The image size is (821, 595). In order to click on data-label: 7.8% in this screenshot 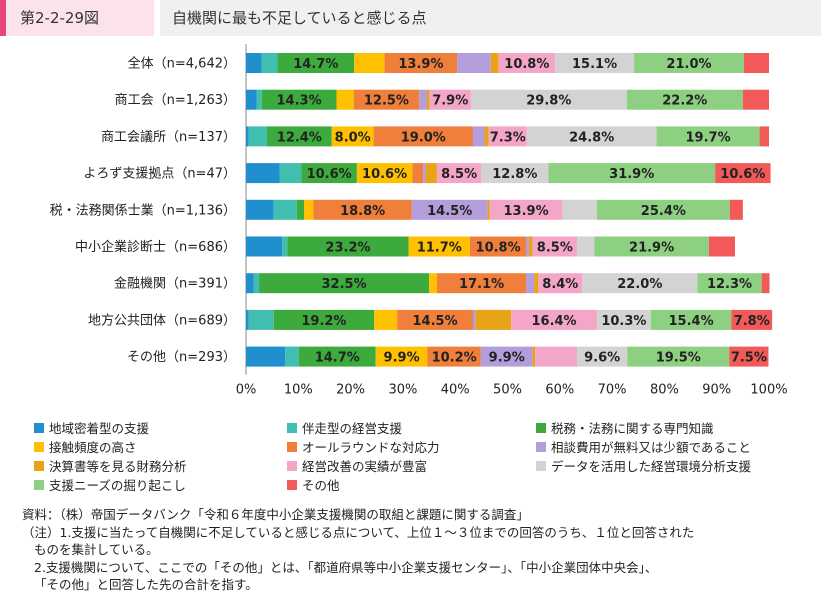, I will do `click(752, 321)`.